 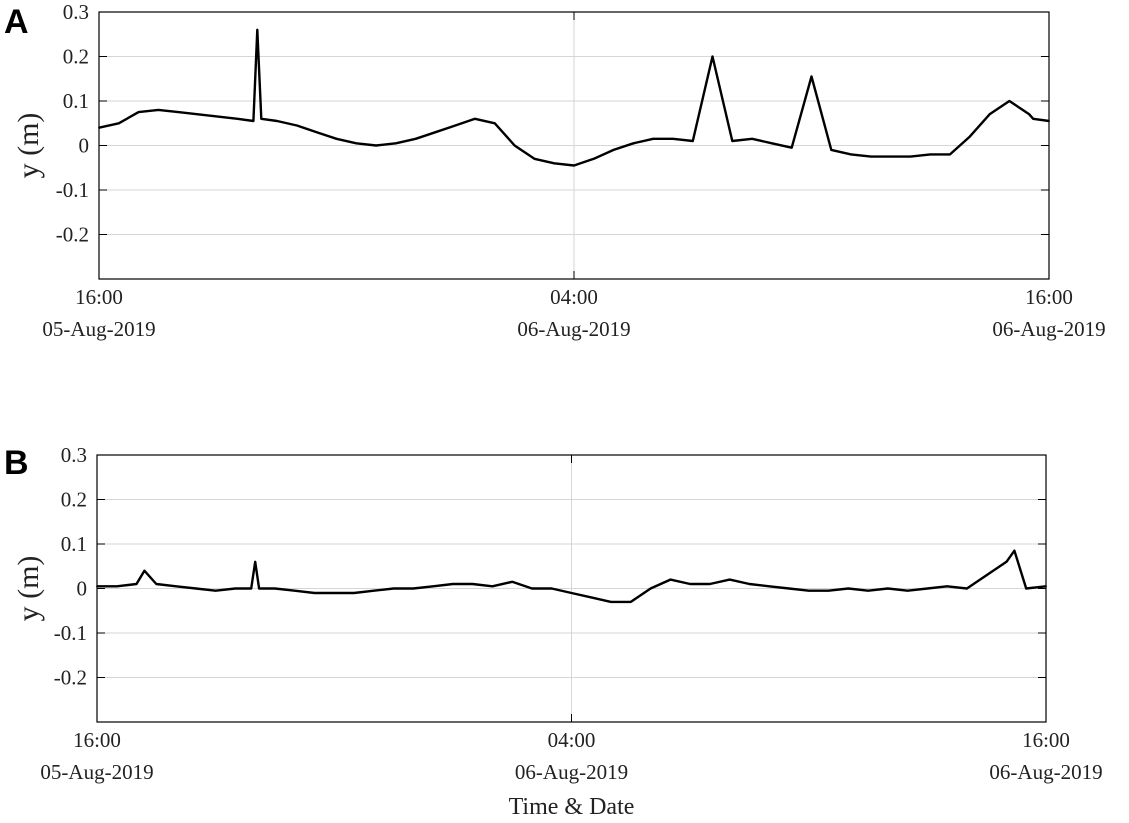 I want to click on y-tick-label: -0.1, so click(x=70, y=633).